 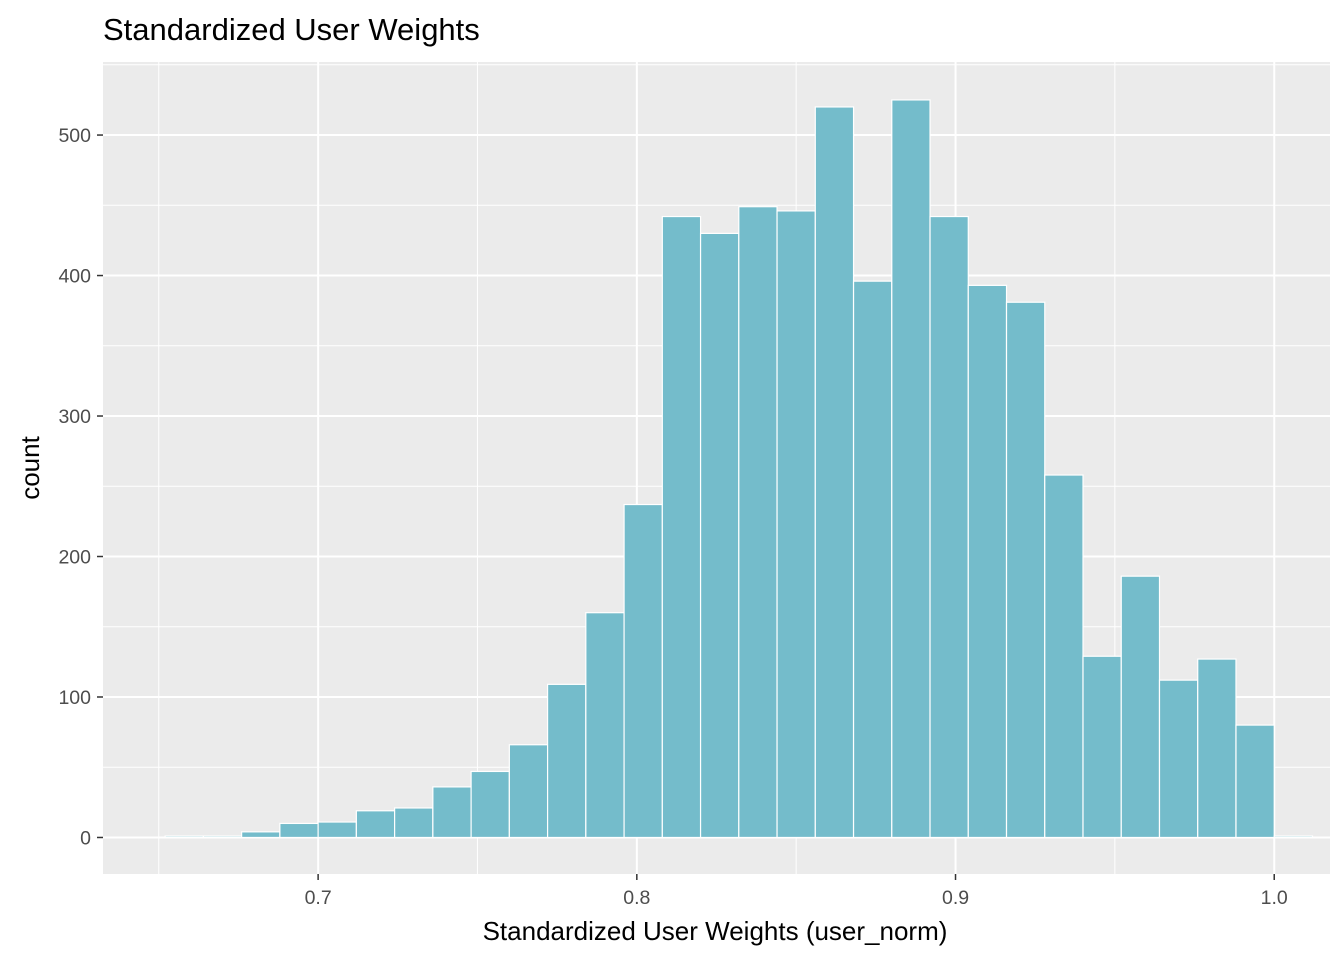 I want to click on y-axis-title: count, so click(x=30, y=467).